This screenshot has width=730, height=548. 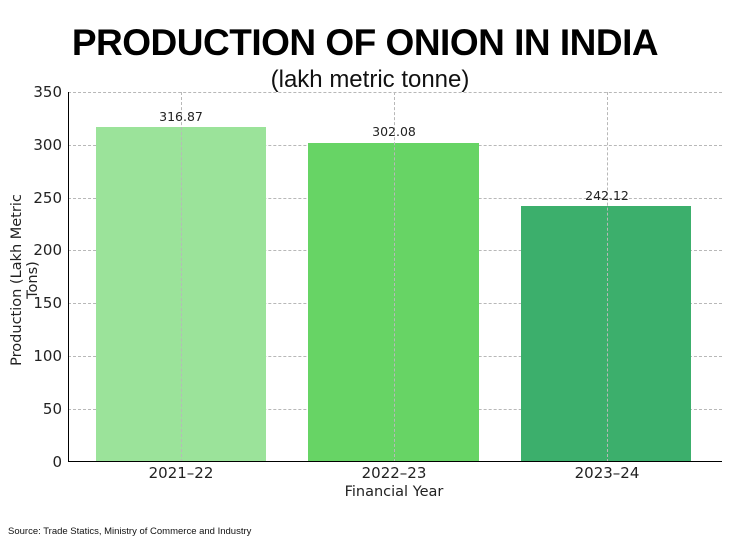 I want to click on x-axis, so click(x=395, y=461).